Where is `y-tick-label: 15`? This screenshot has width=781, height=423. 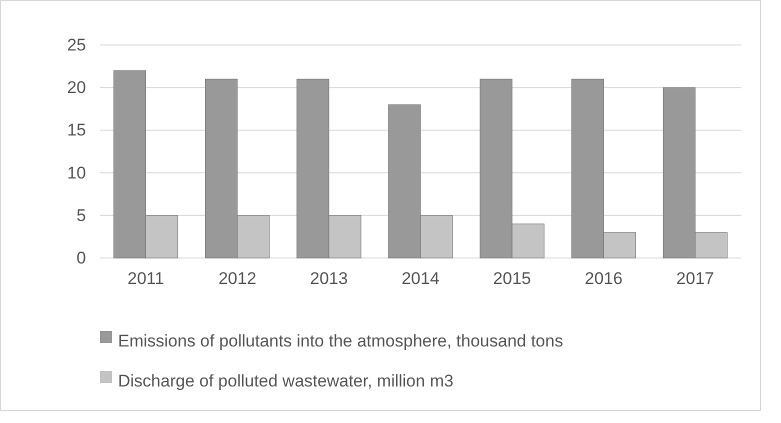
y-tick-label: 15 is located at coordinates (76, 130).